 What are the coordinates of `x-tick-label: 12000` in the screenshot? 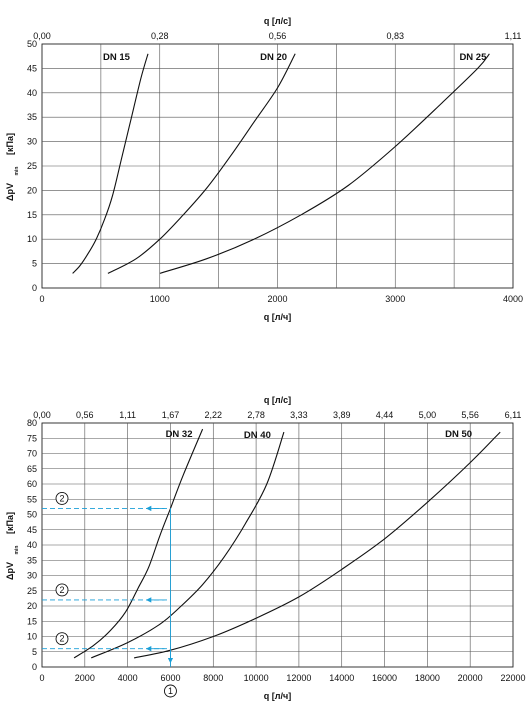 It's located at (298, 678).